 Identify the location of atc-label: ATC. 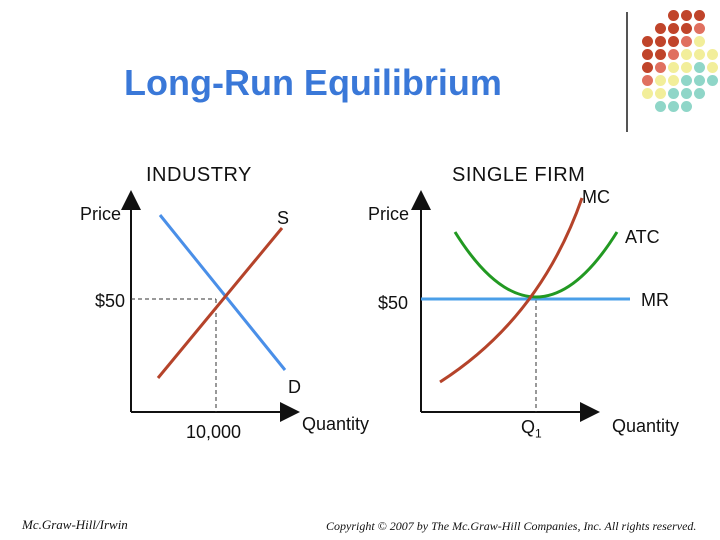
(642, 237).